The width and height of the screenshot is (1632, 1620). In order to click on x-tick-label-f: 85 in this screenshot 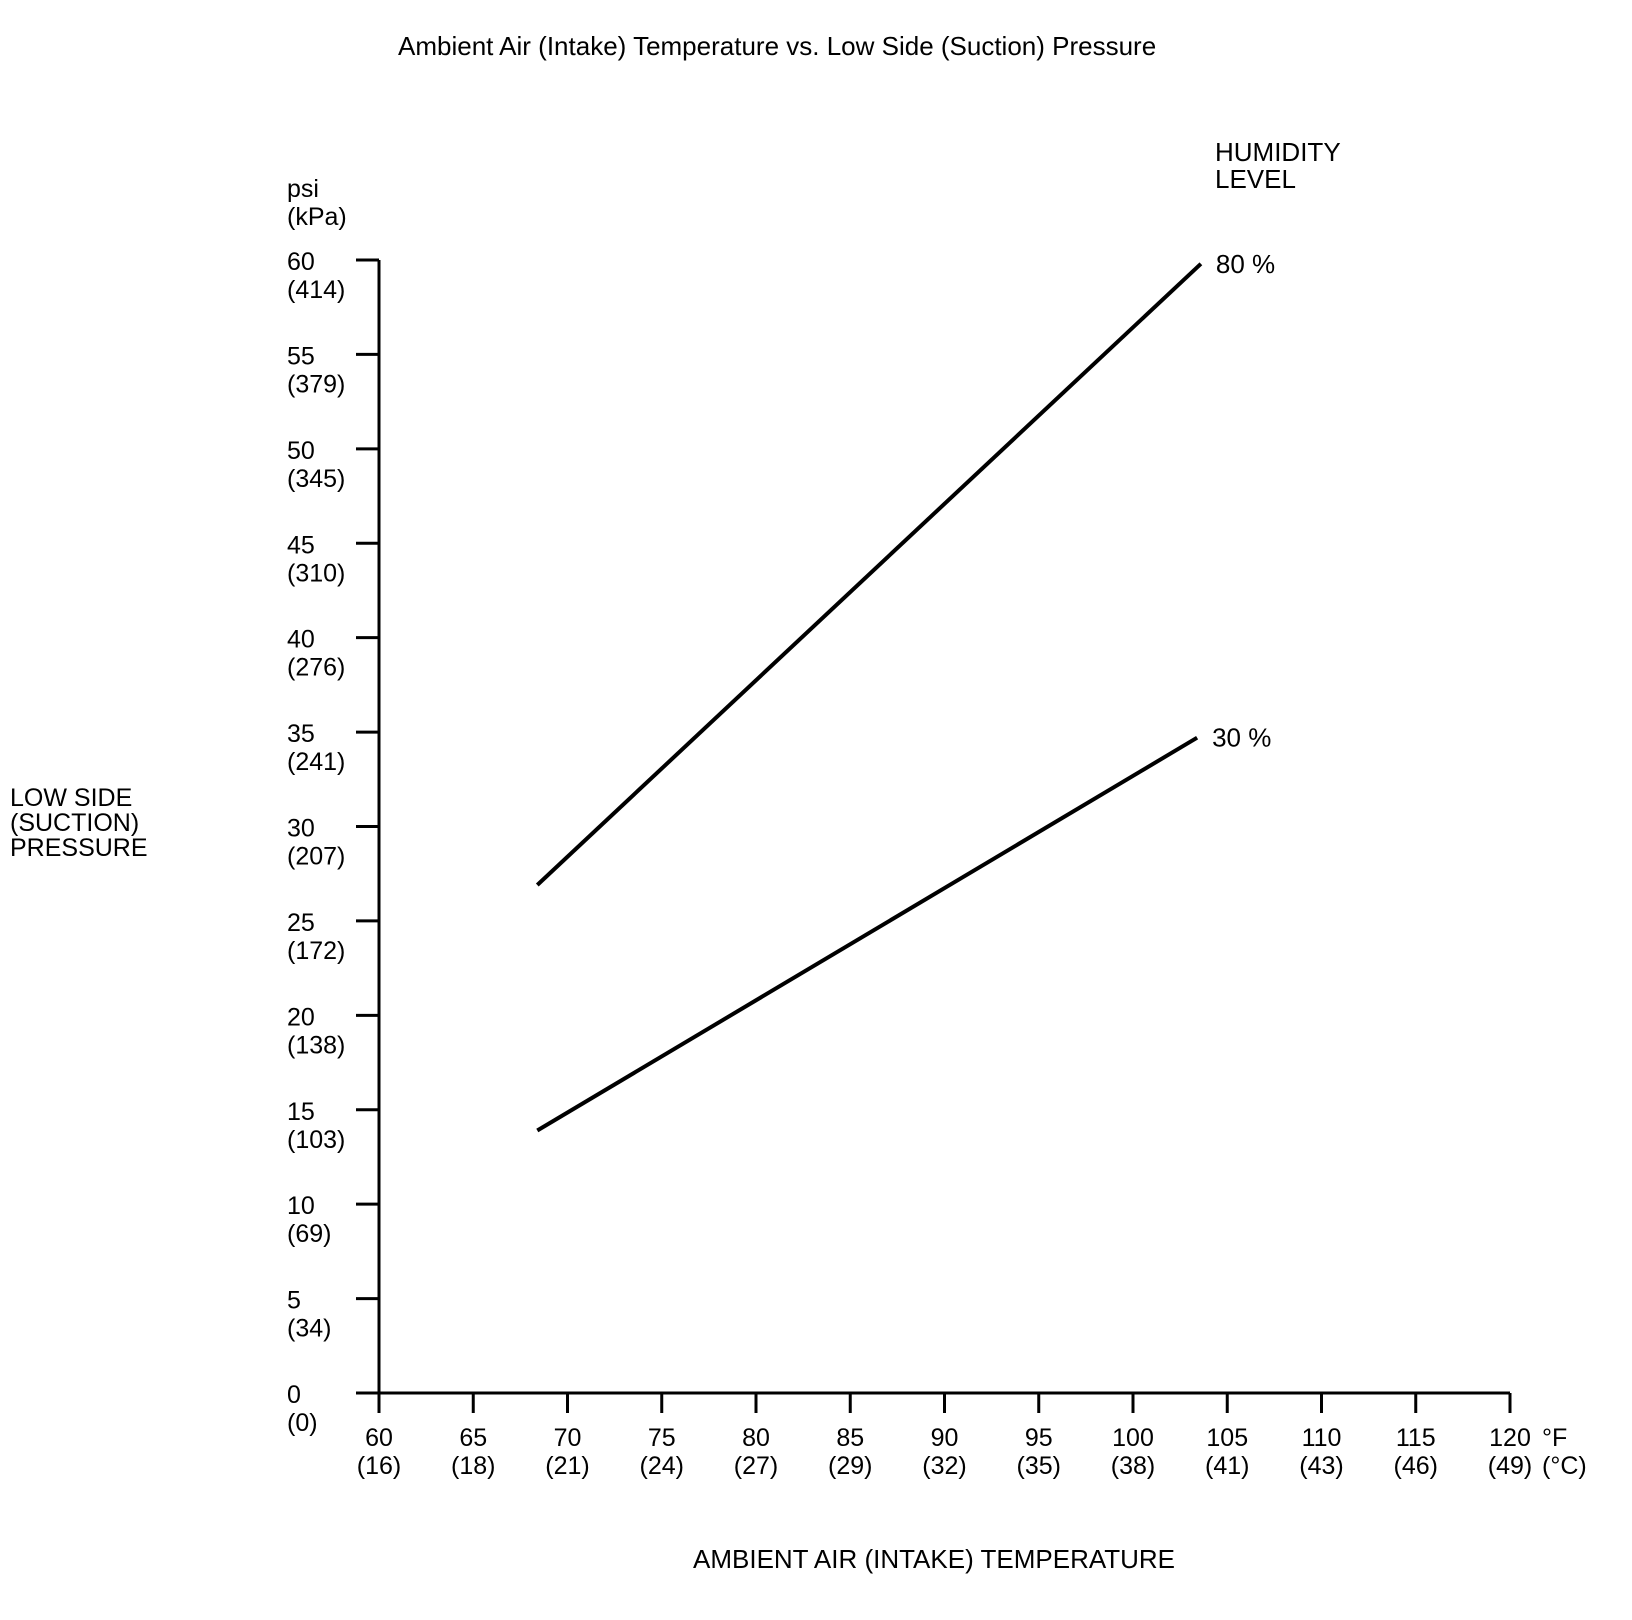, I will do `click(850, 1438)`.